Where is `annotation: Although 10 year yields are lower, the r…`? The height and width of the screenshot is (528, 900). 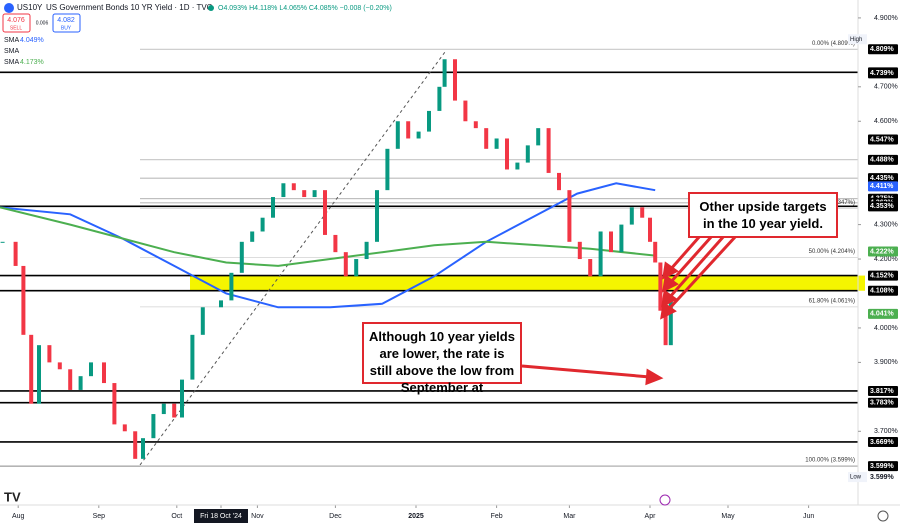 annotation: Although 10 year yields are lower, the r… is located at coordinates (442, 358).